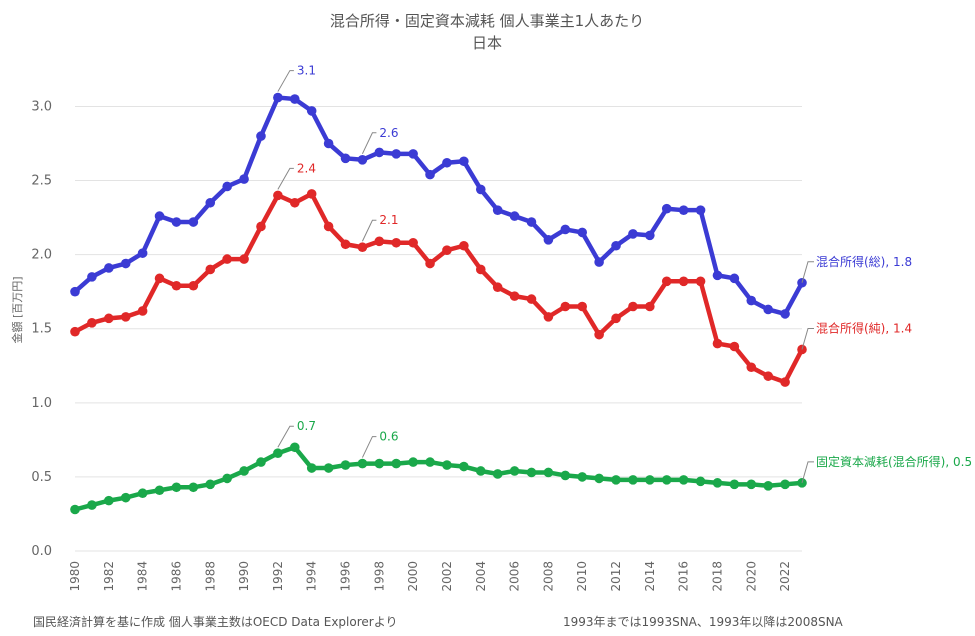 The width and height of the screenshot is (975, 636). Describe the element at coordinates (388, 220) in the screenshot. I see `data-label: 2.1` at that location.